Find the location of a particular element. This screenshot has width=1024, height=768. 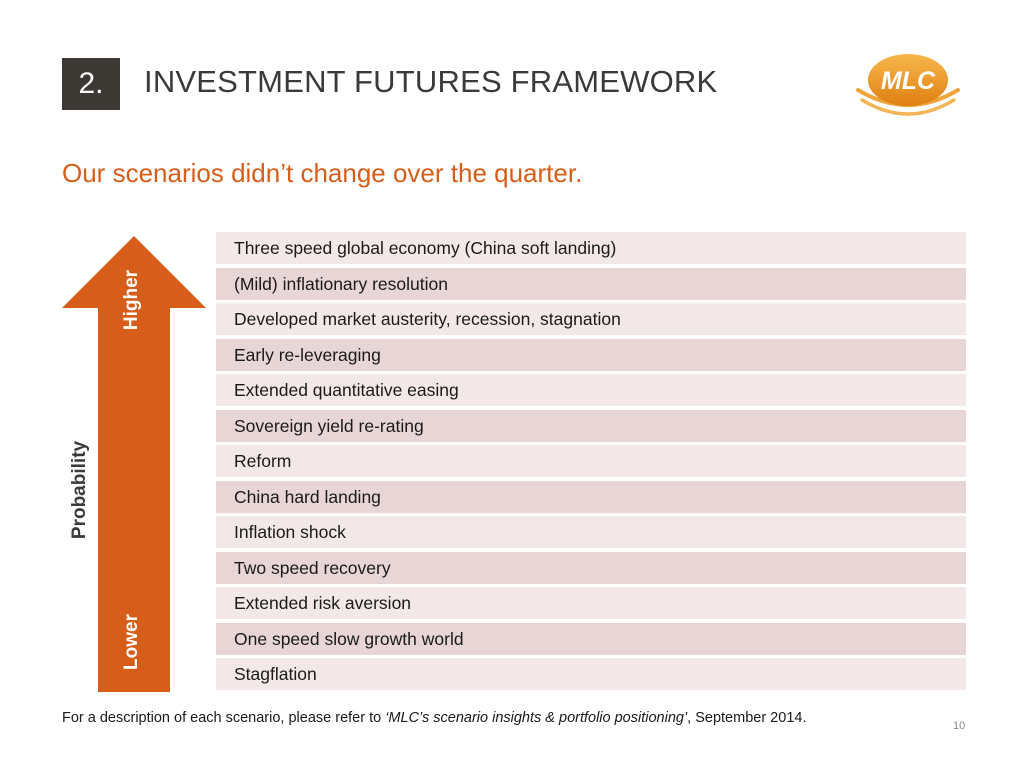

scenario-row: Extended quantitative easing is located at coordinates (591, 390).